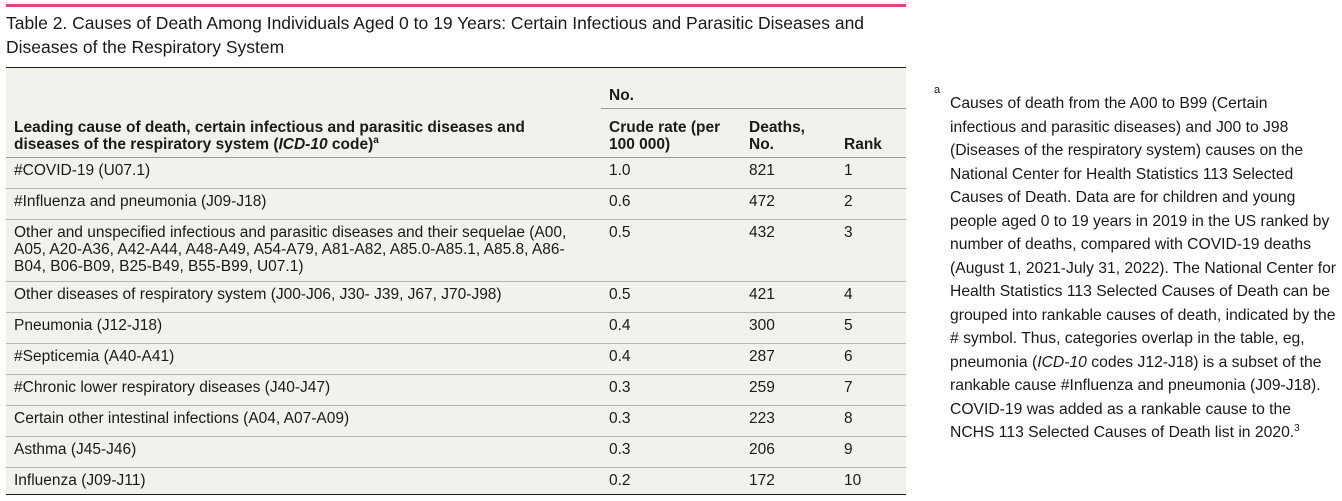 The height and width of the screenshot is (501, 1342). What do you see at coordinates (303, 452) in the screenshot?
I see `cell-cause: Asthma (J45-J46)` at bounding box center [303, 452].